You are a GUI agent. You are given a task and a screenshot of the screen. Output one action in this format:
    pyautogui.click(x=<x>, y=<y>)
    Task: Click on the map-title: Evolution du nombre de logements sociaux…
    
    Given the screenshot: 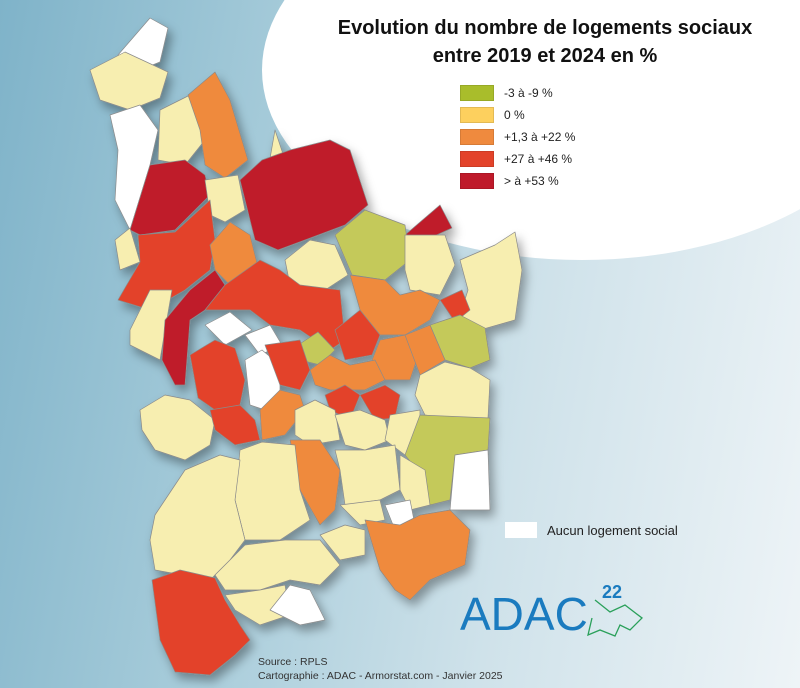 What is the action you would take?
    pyautogui.click(x=545, y=42)
    